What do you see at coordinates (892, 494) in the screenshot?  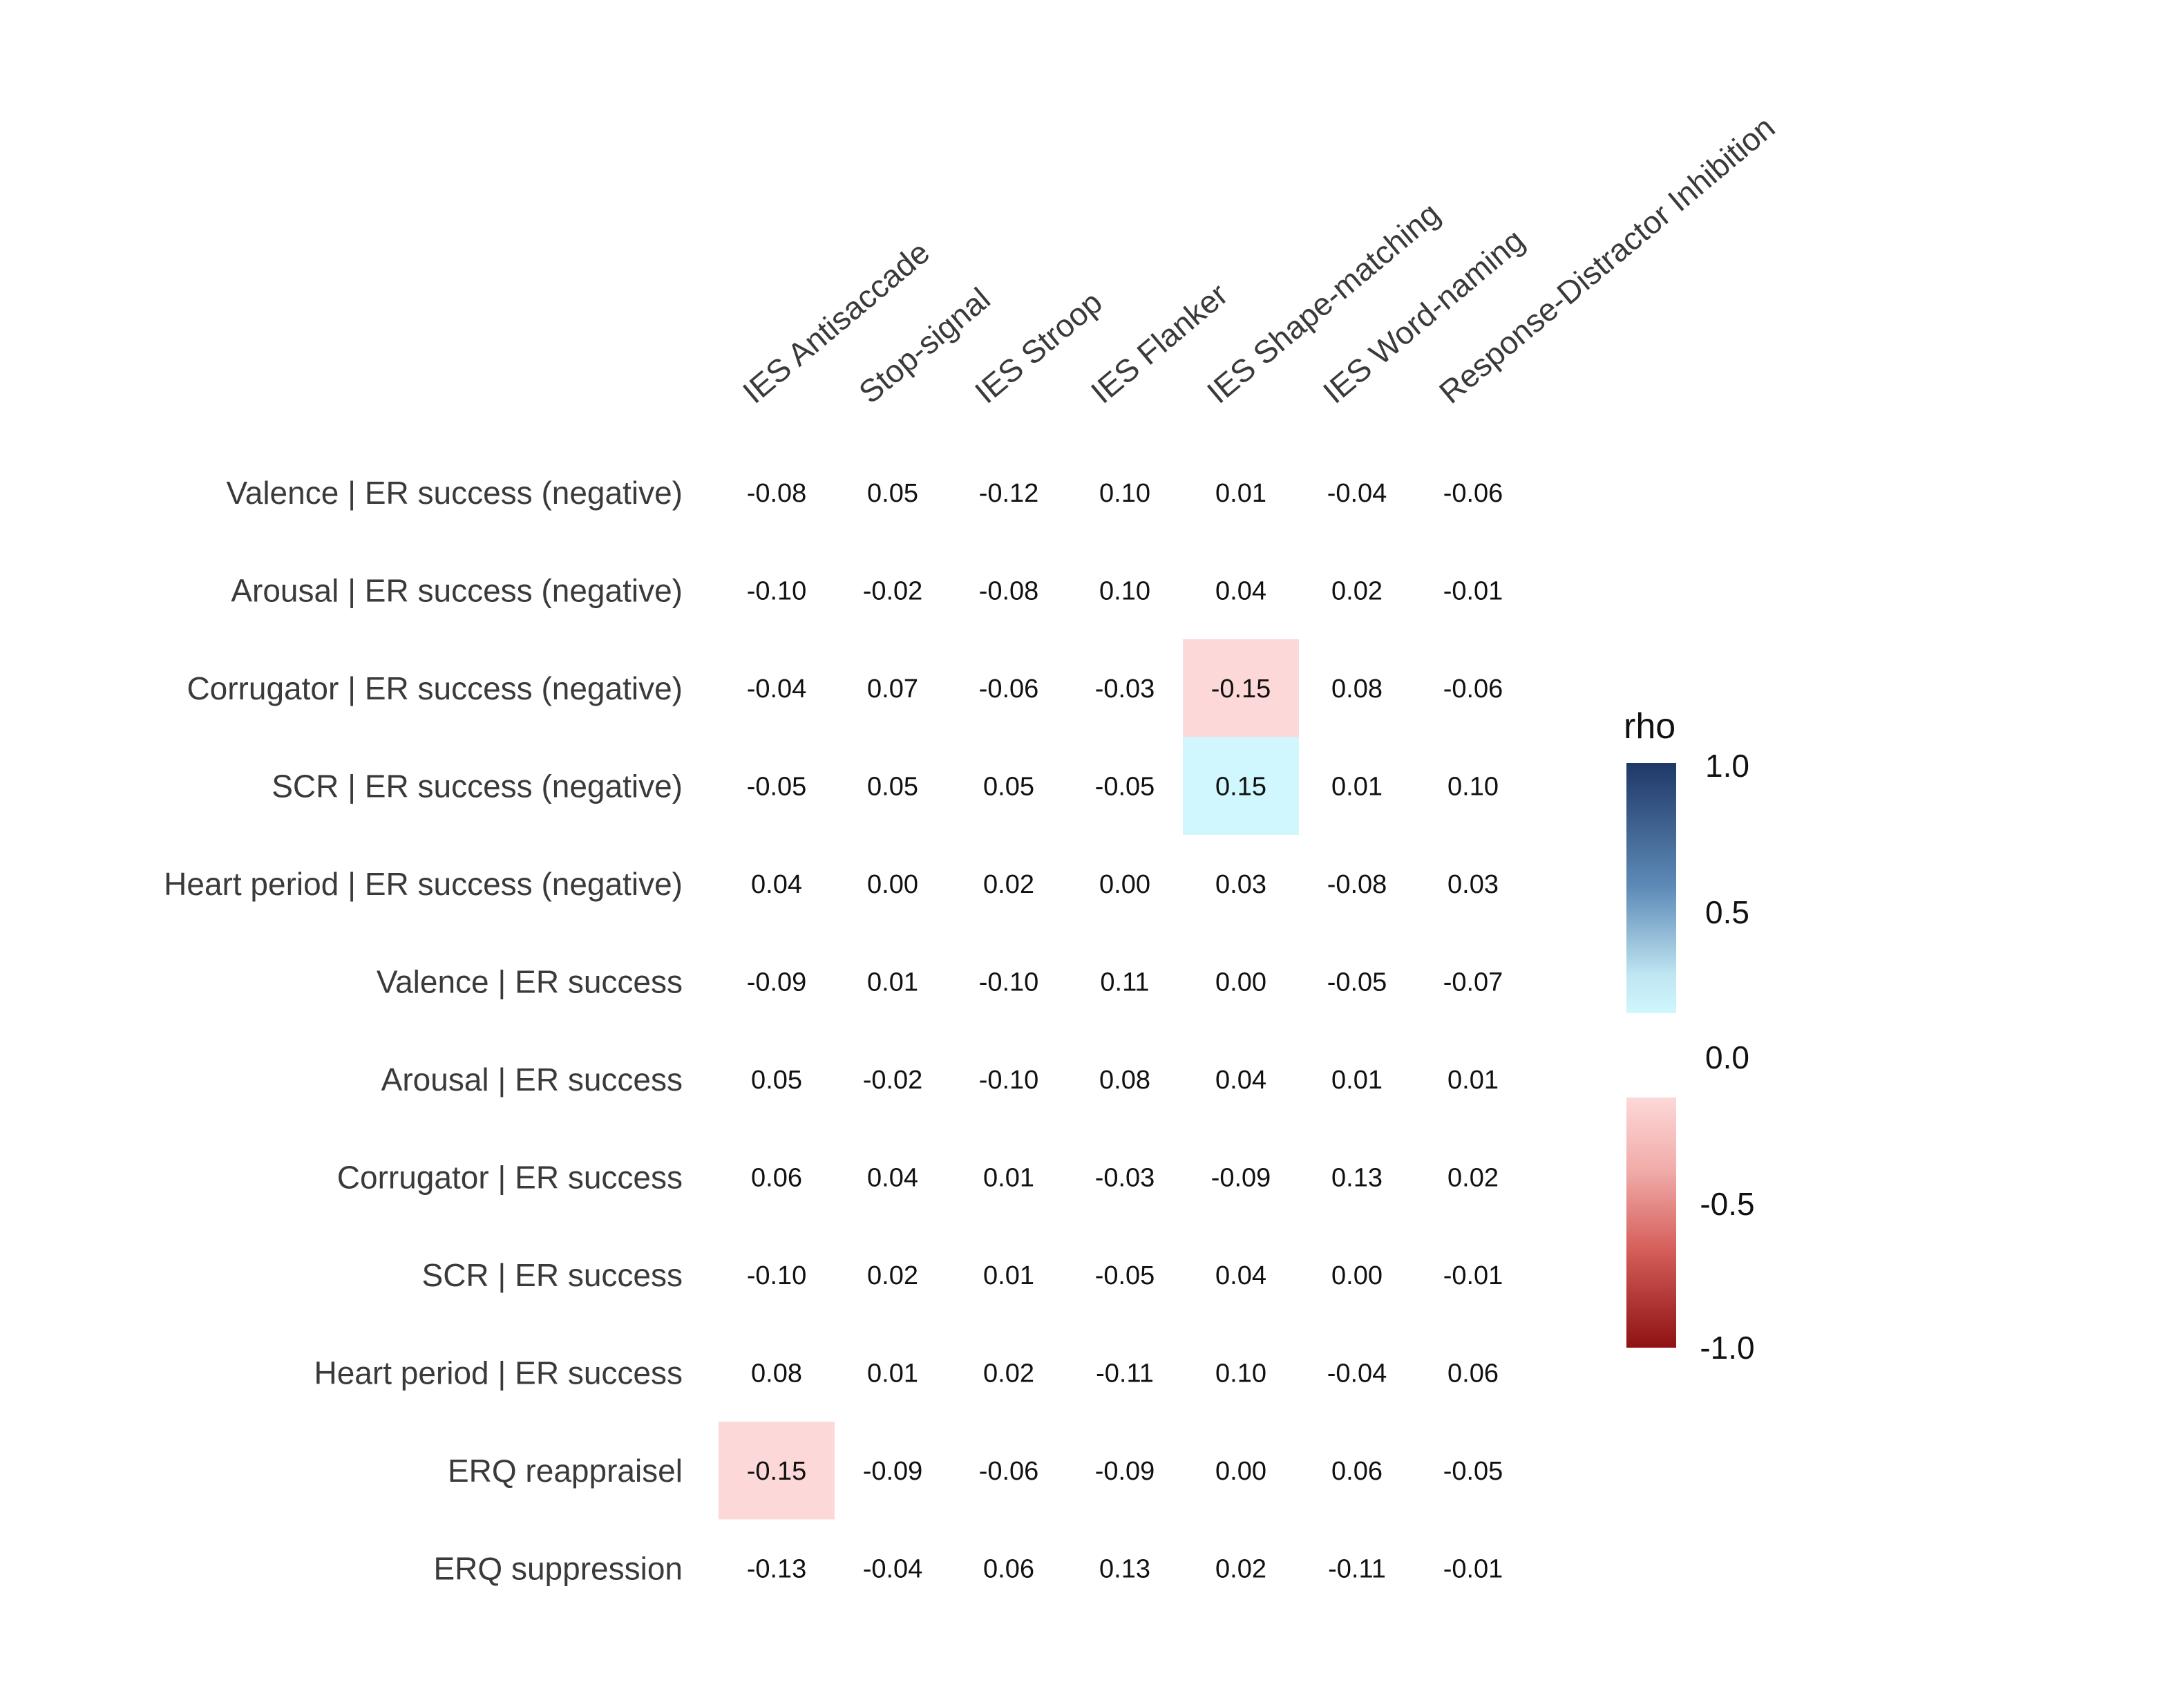 I see `cell-value-0-1: 0.05` at bounding box center [892, 494].